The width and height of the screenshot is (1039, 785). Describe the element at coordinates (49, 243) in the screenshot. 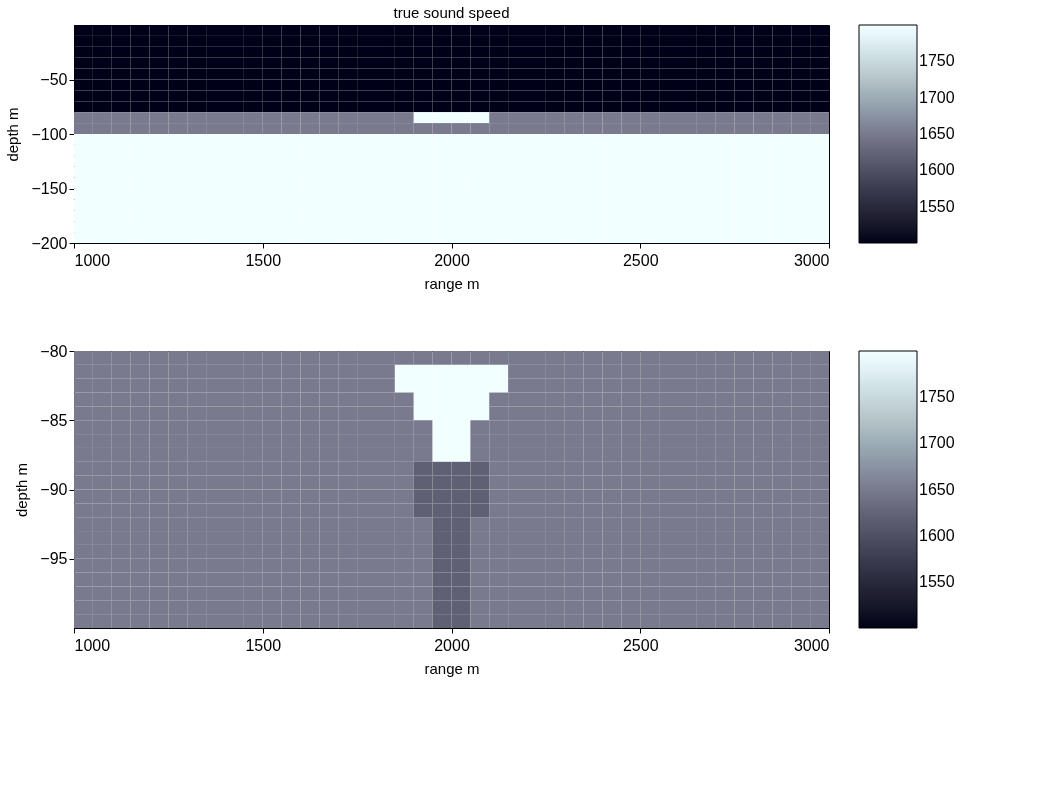

I see `y-tick-label: −200` at that location.